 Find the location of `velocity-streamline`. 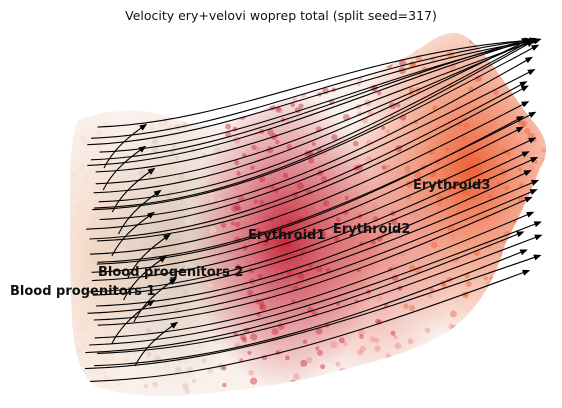

velocity-streamline is located at coordinates (125, 146).